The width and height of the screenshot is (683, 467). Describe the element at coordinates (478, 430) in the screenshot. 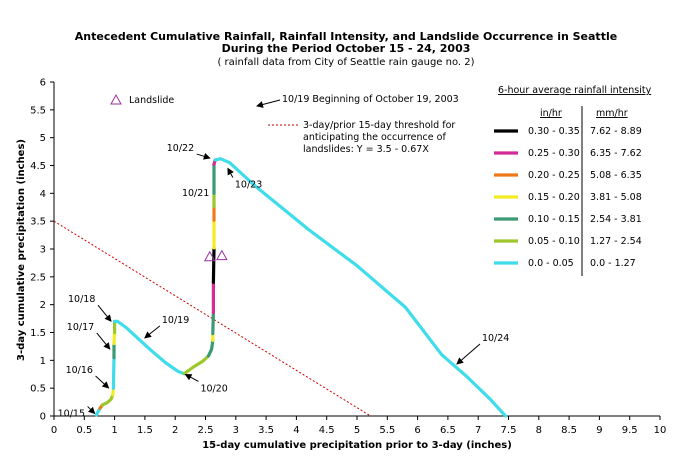

I see `x-tick-label: 7` at that location.